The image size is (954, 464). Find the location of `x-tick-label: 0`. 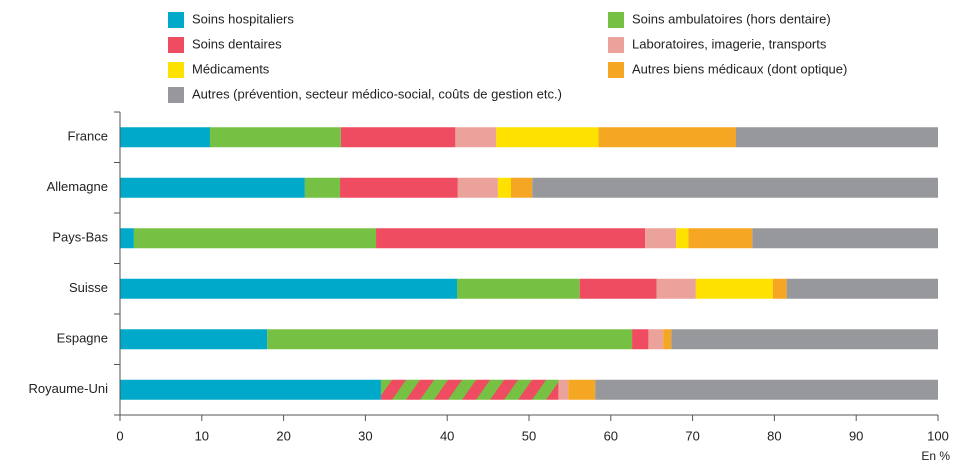

x-tick-label: 0 is located at coordinates (119, 435).